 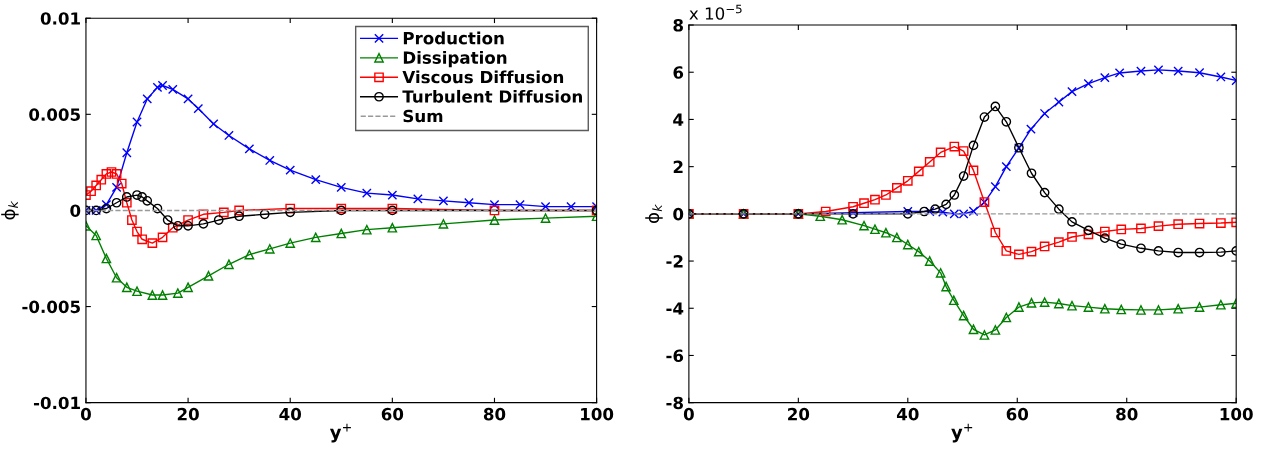 I want to click on y-tick-label: -2, so click(x=674, y=261).